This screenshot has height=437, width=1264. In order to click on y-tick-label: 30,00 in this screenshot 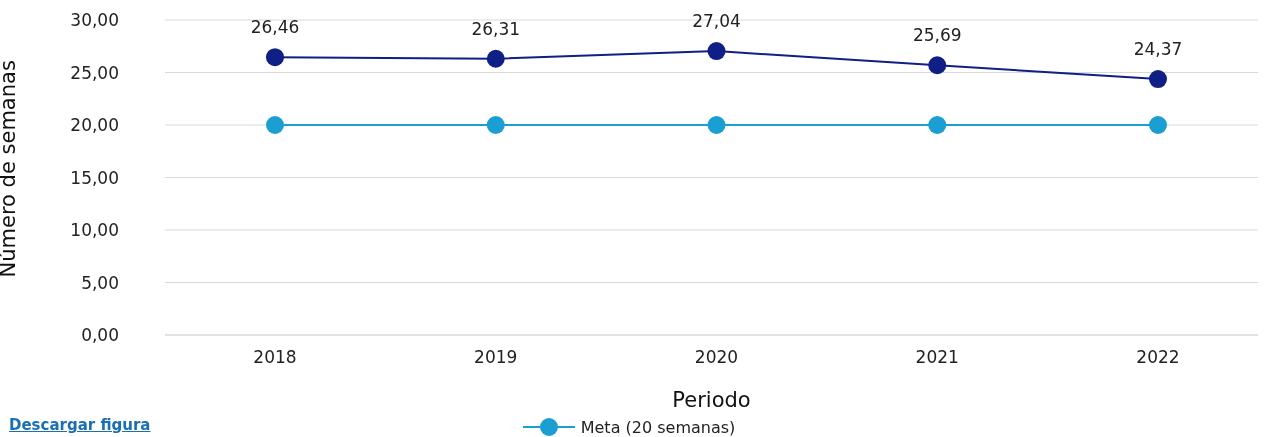, I will do `click(94, 20)`.